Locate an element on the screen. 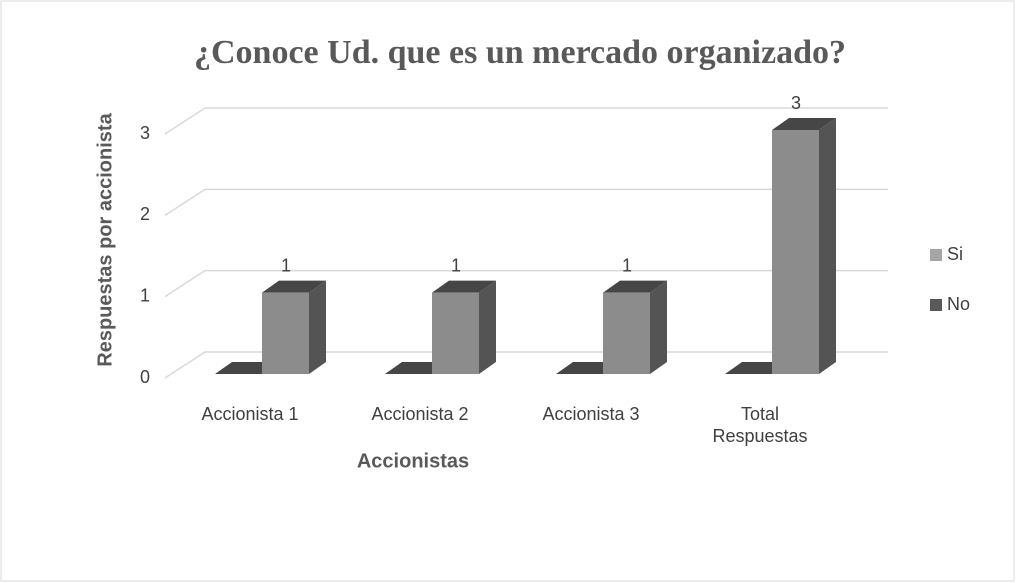 This screenshot has height=583, width=1016. x-tick-label: Accionista 1 is located at coordinates (250, 414).